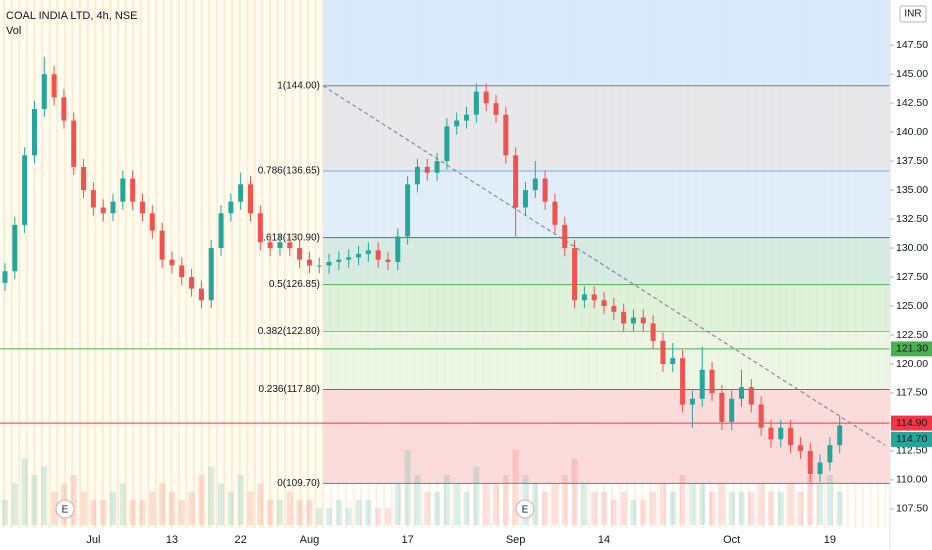 This screenshot has height=550, width=932. I want to click on y-tick-label: 127.50, so click(912, 277).